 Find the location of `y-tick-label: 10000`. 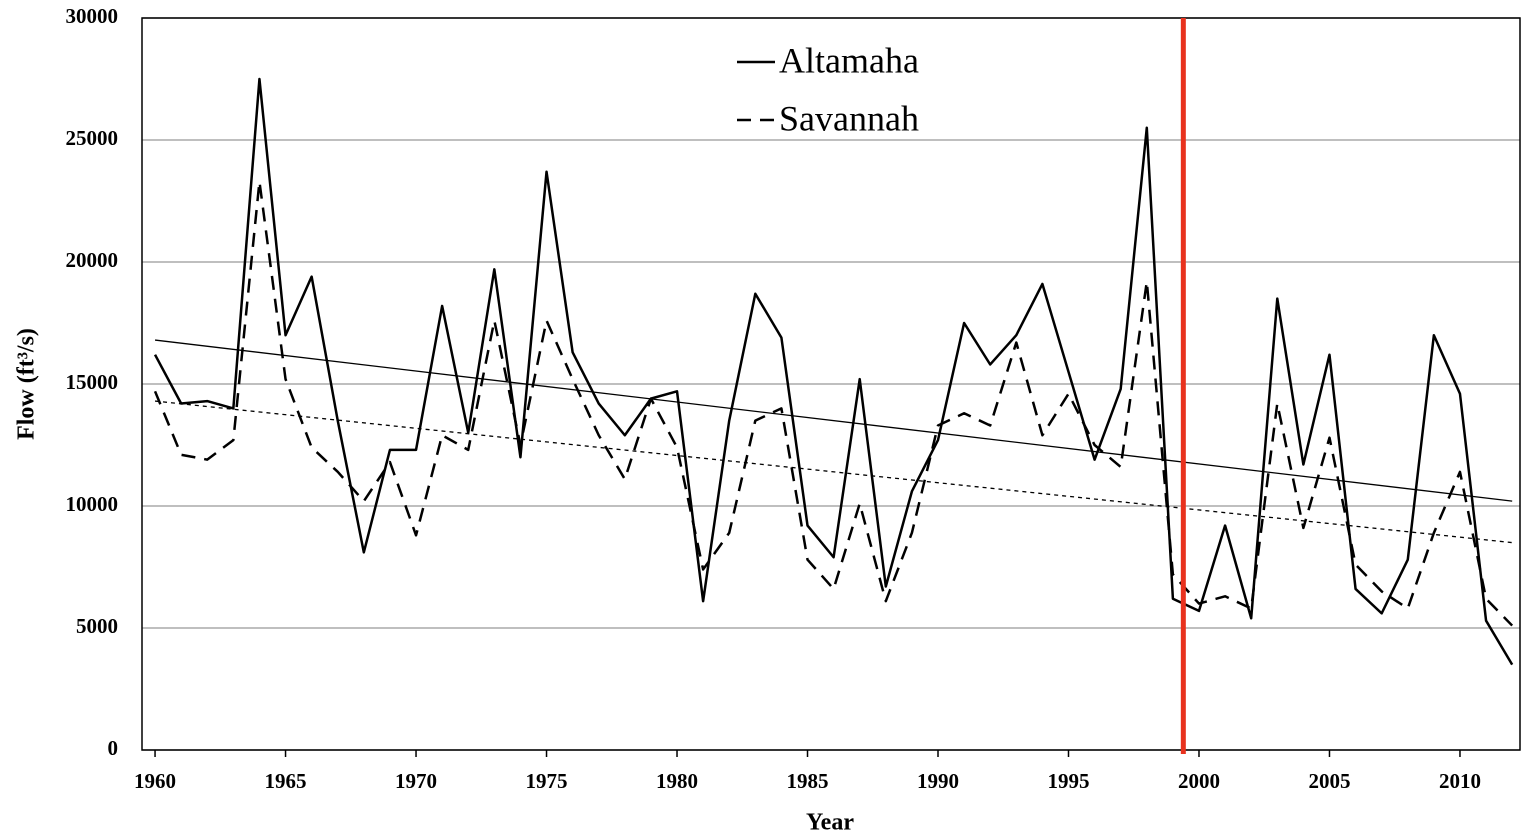

y-tick-label: 10000 is located at coordinates (92, 504).